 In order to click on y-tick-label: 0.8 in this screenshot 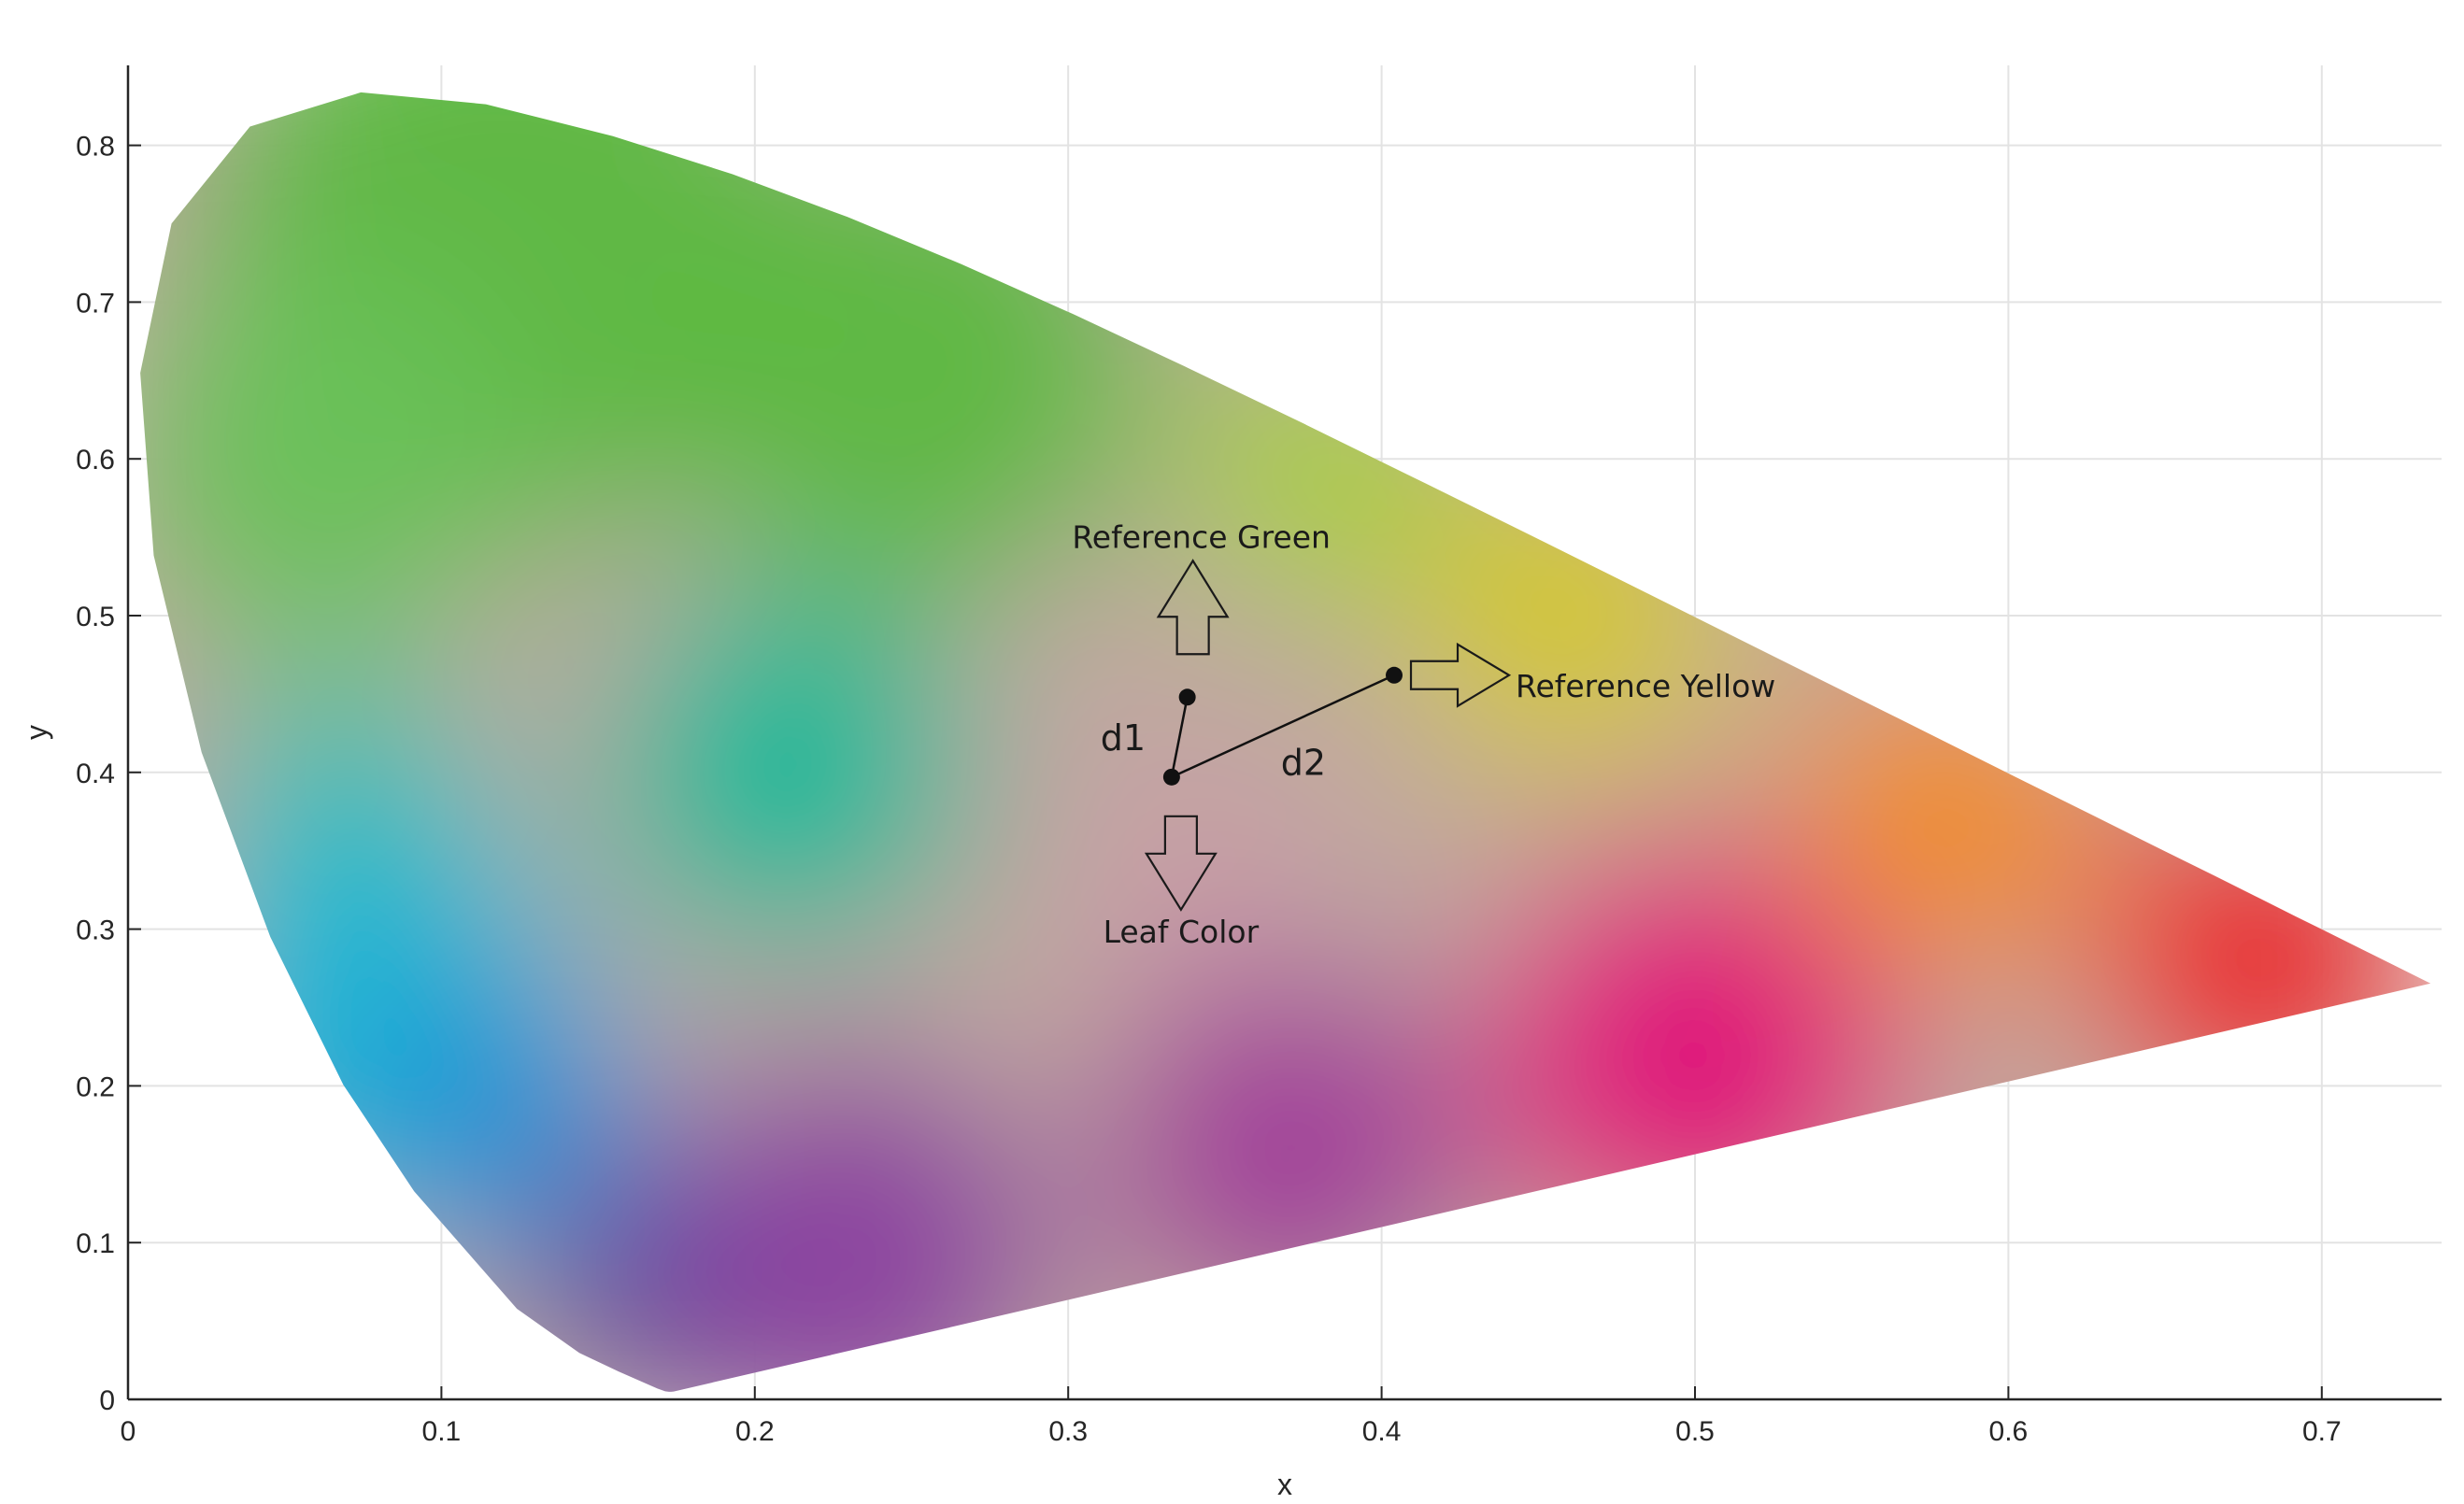, I will do `click(95, 147)`.